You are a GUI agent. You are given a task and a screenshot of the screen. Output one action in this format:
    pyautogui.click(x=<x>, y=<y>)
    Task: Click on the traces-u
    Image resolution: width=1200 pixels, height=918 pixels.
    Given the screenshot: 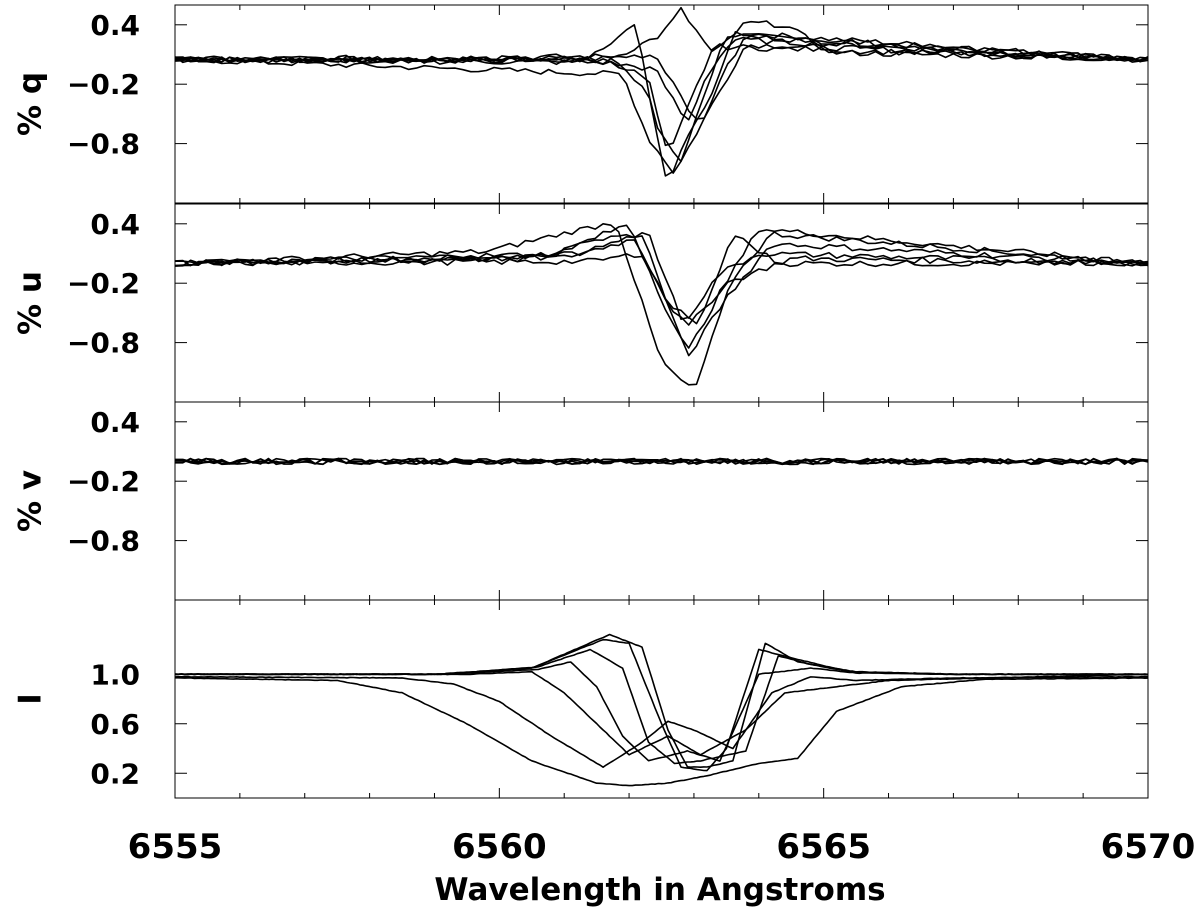 What is the action you would take?
    pyautogui.click(x=661, y=304)
    